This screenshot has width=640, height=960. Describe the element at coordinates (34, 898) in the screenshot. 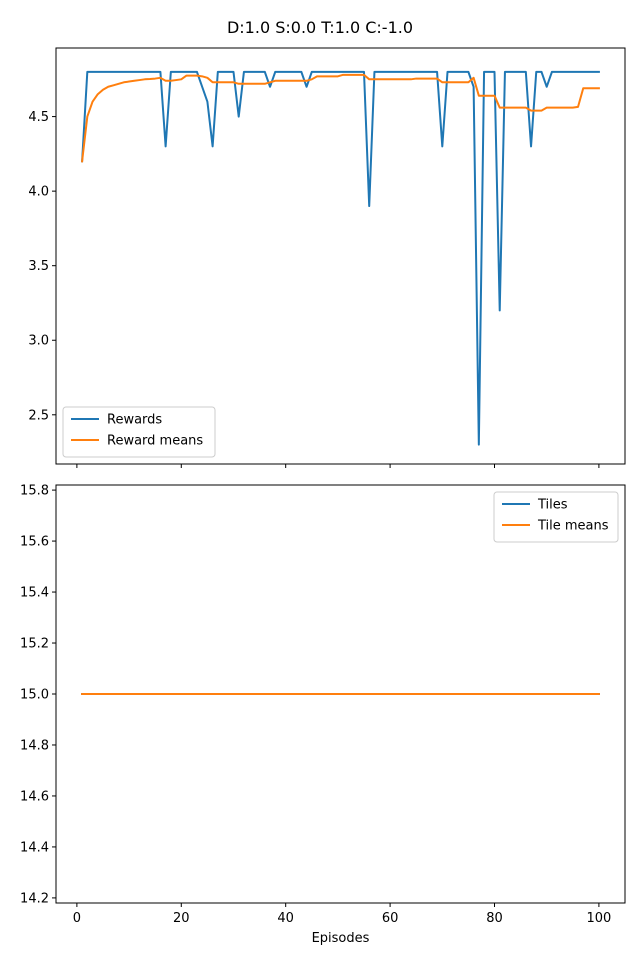

I see `y-tick-label: 14.2` at that location.